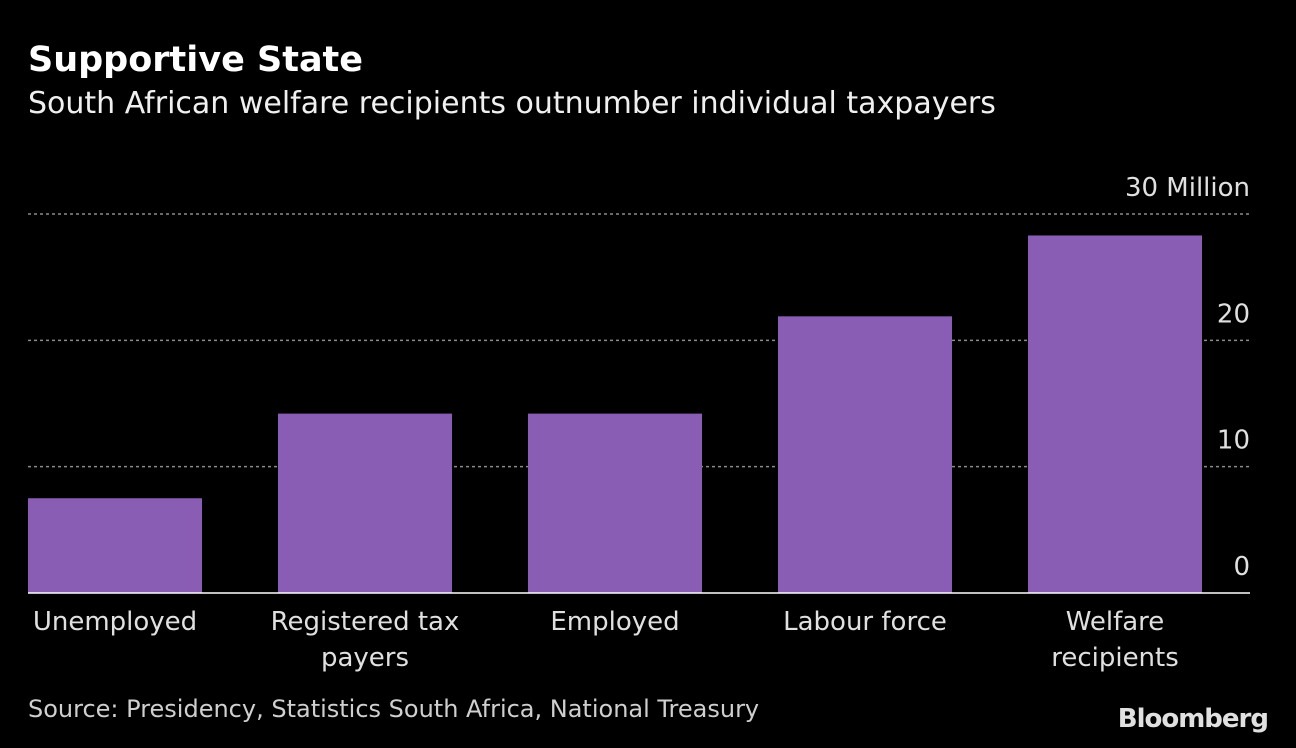 The height and width of the screenshot is (748, 1296). What do you see at coordinates (365, 640) in the screenshot?
I see `x-tick-label: Registered tax payers` at bounding box center [365, 640].